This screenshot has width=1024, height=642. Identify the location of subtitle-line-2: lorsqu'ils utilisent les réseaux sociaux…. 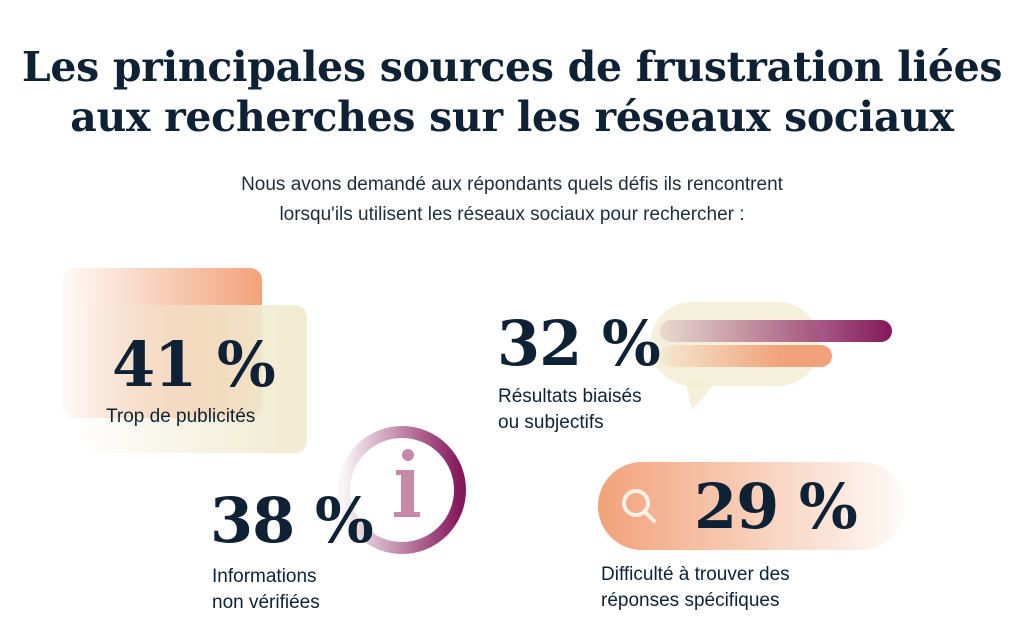
(512, 214).